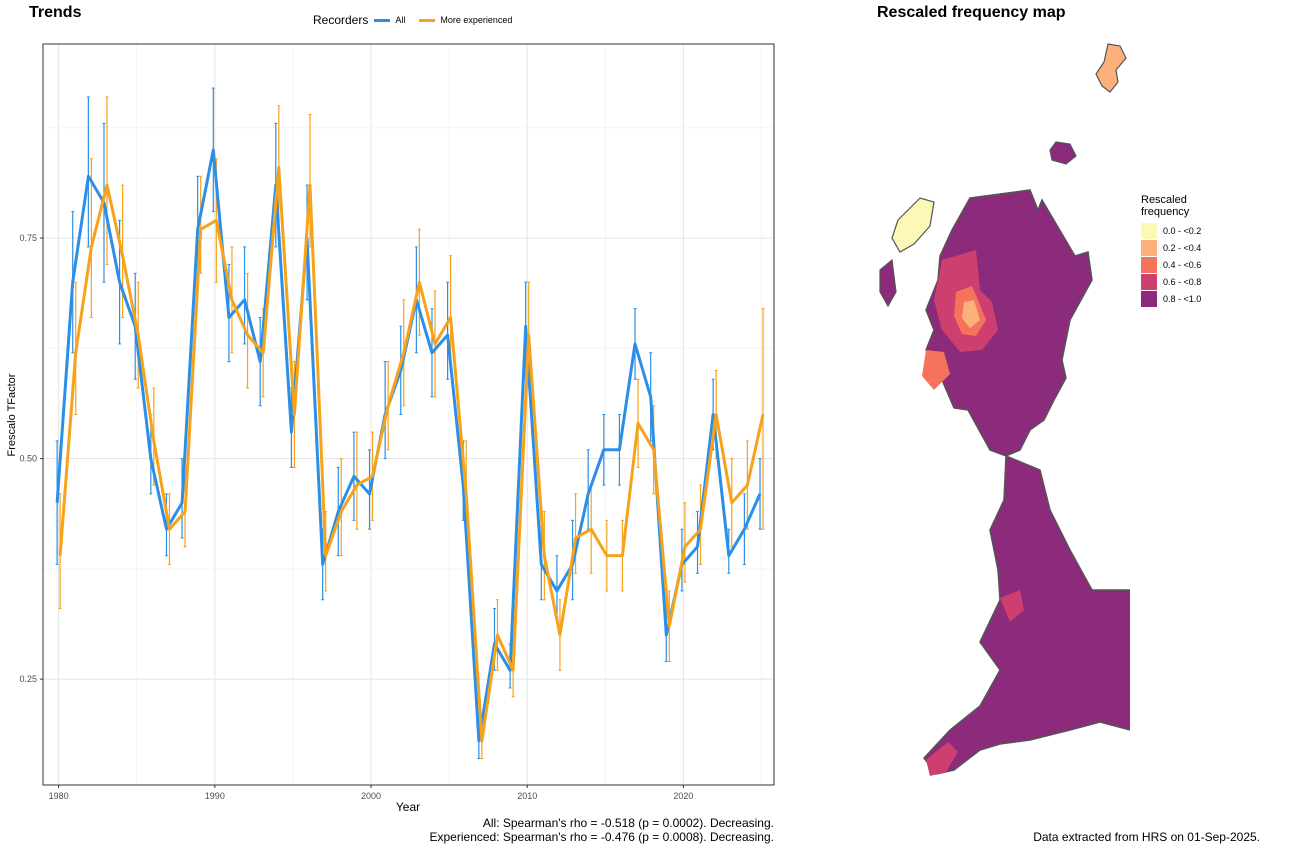 The height and width of the screenshot is (850, 1300). Describe the element at coordinates (971, 12) in the screenshot. I see `map-title: Rescaled frequency map` at that location.